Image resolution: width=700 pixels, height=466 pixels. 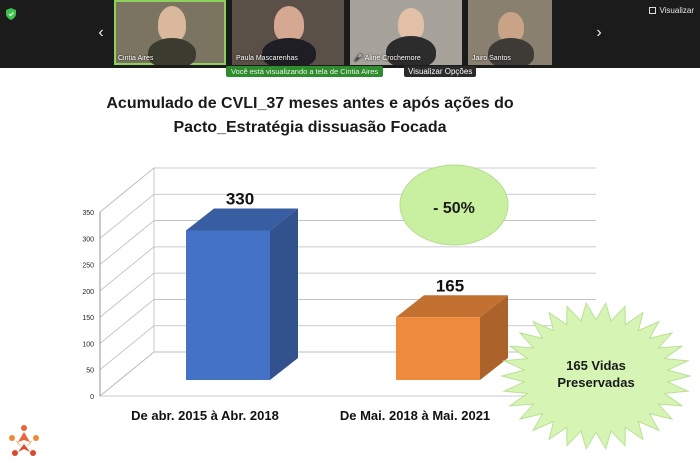 I want to click on grid-view-icon, so click(x=653, y=10).